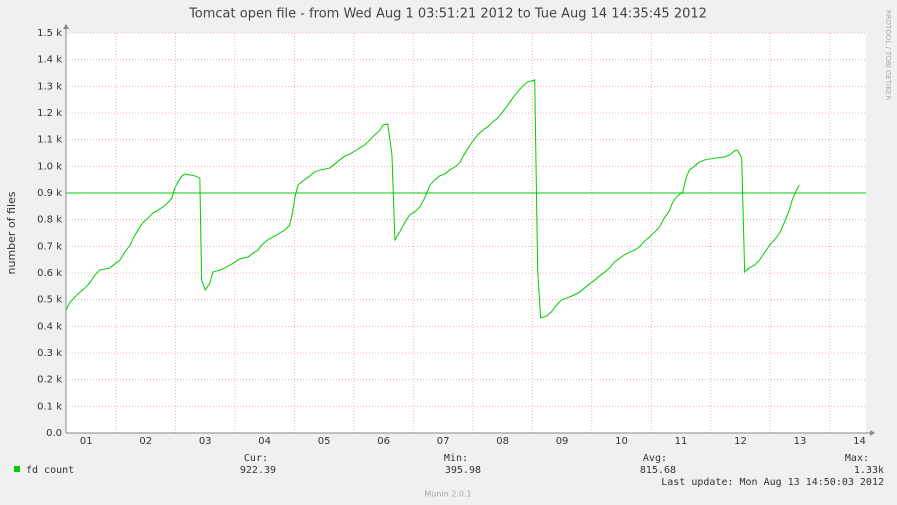 The width and height of the screenshot is (897, 505). I want to click on y-tick-label: 0.6 k, so click(49, 273).